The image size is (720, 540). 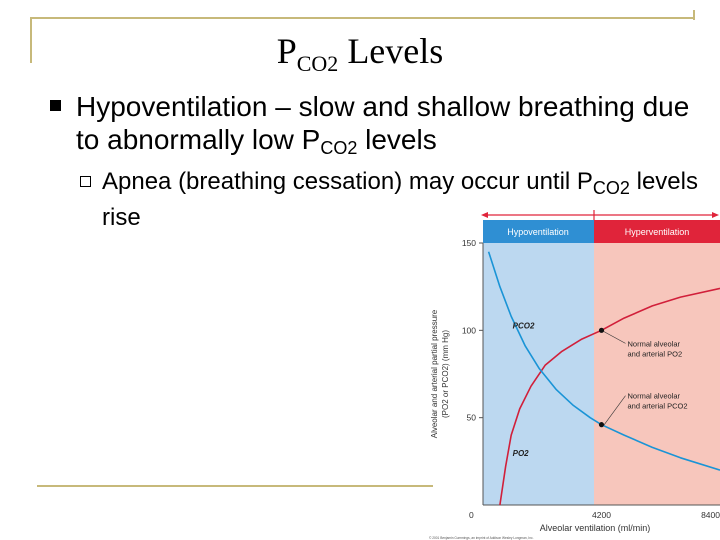 I want to click on frame-left-line, so click(x=31, y=40).